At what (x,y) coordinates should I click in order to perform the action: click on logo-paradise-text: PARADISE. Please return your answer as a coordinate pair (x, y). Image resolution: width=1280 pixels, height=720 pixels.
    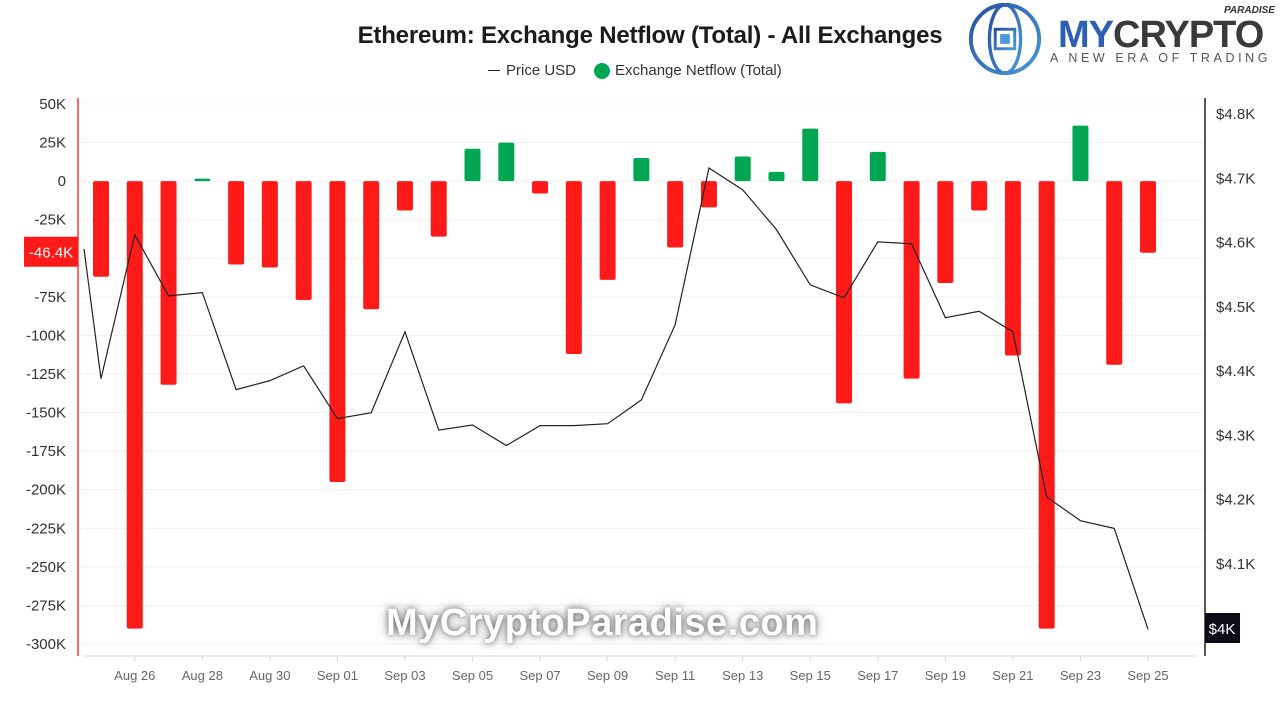
    Looking at the image, I should click on (1249, 10).